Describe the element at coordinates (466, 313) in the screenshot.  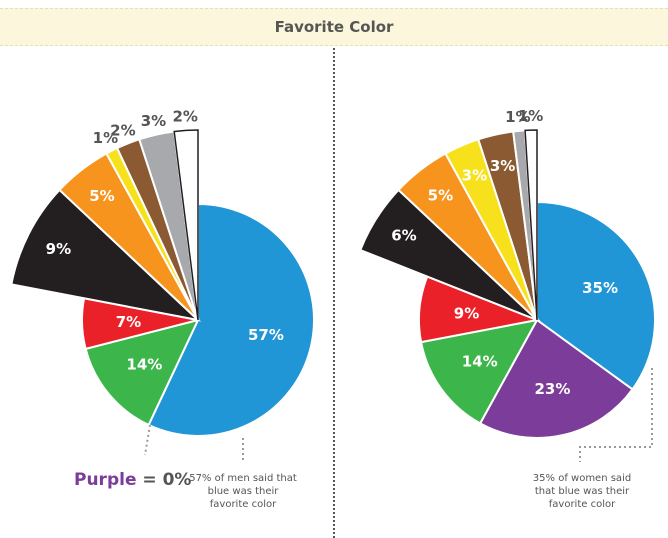
I see `pie1-label-3: 9%` at that location.